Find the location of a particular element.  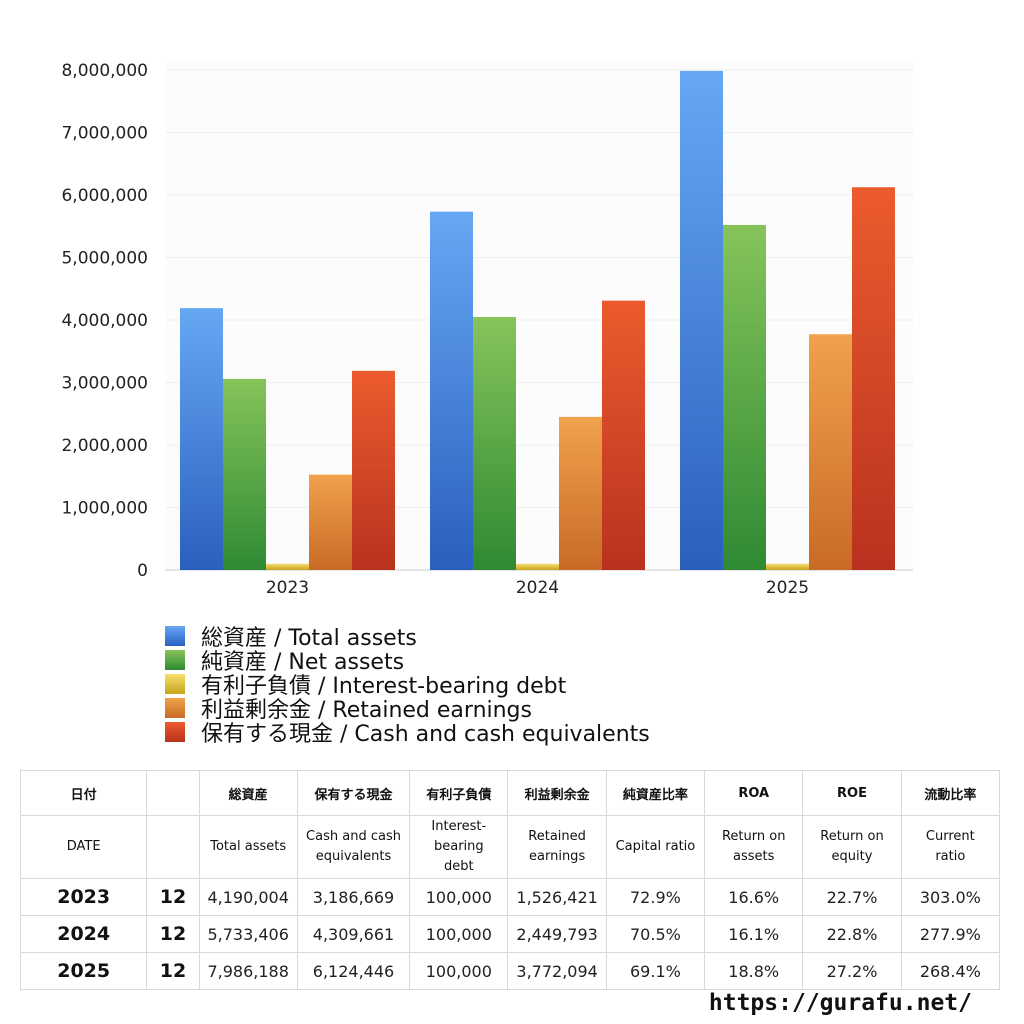

source-url: https://gurafu.net/ is located at coordinates (840, 1003).